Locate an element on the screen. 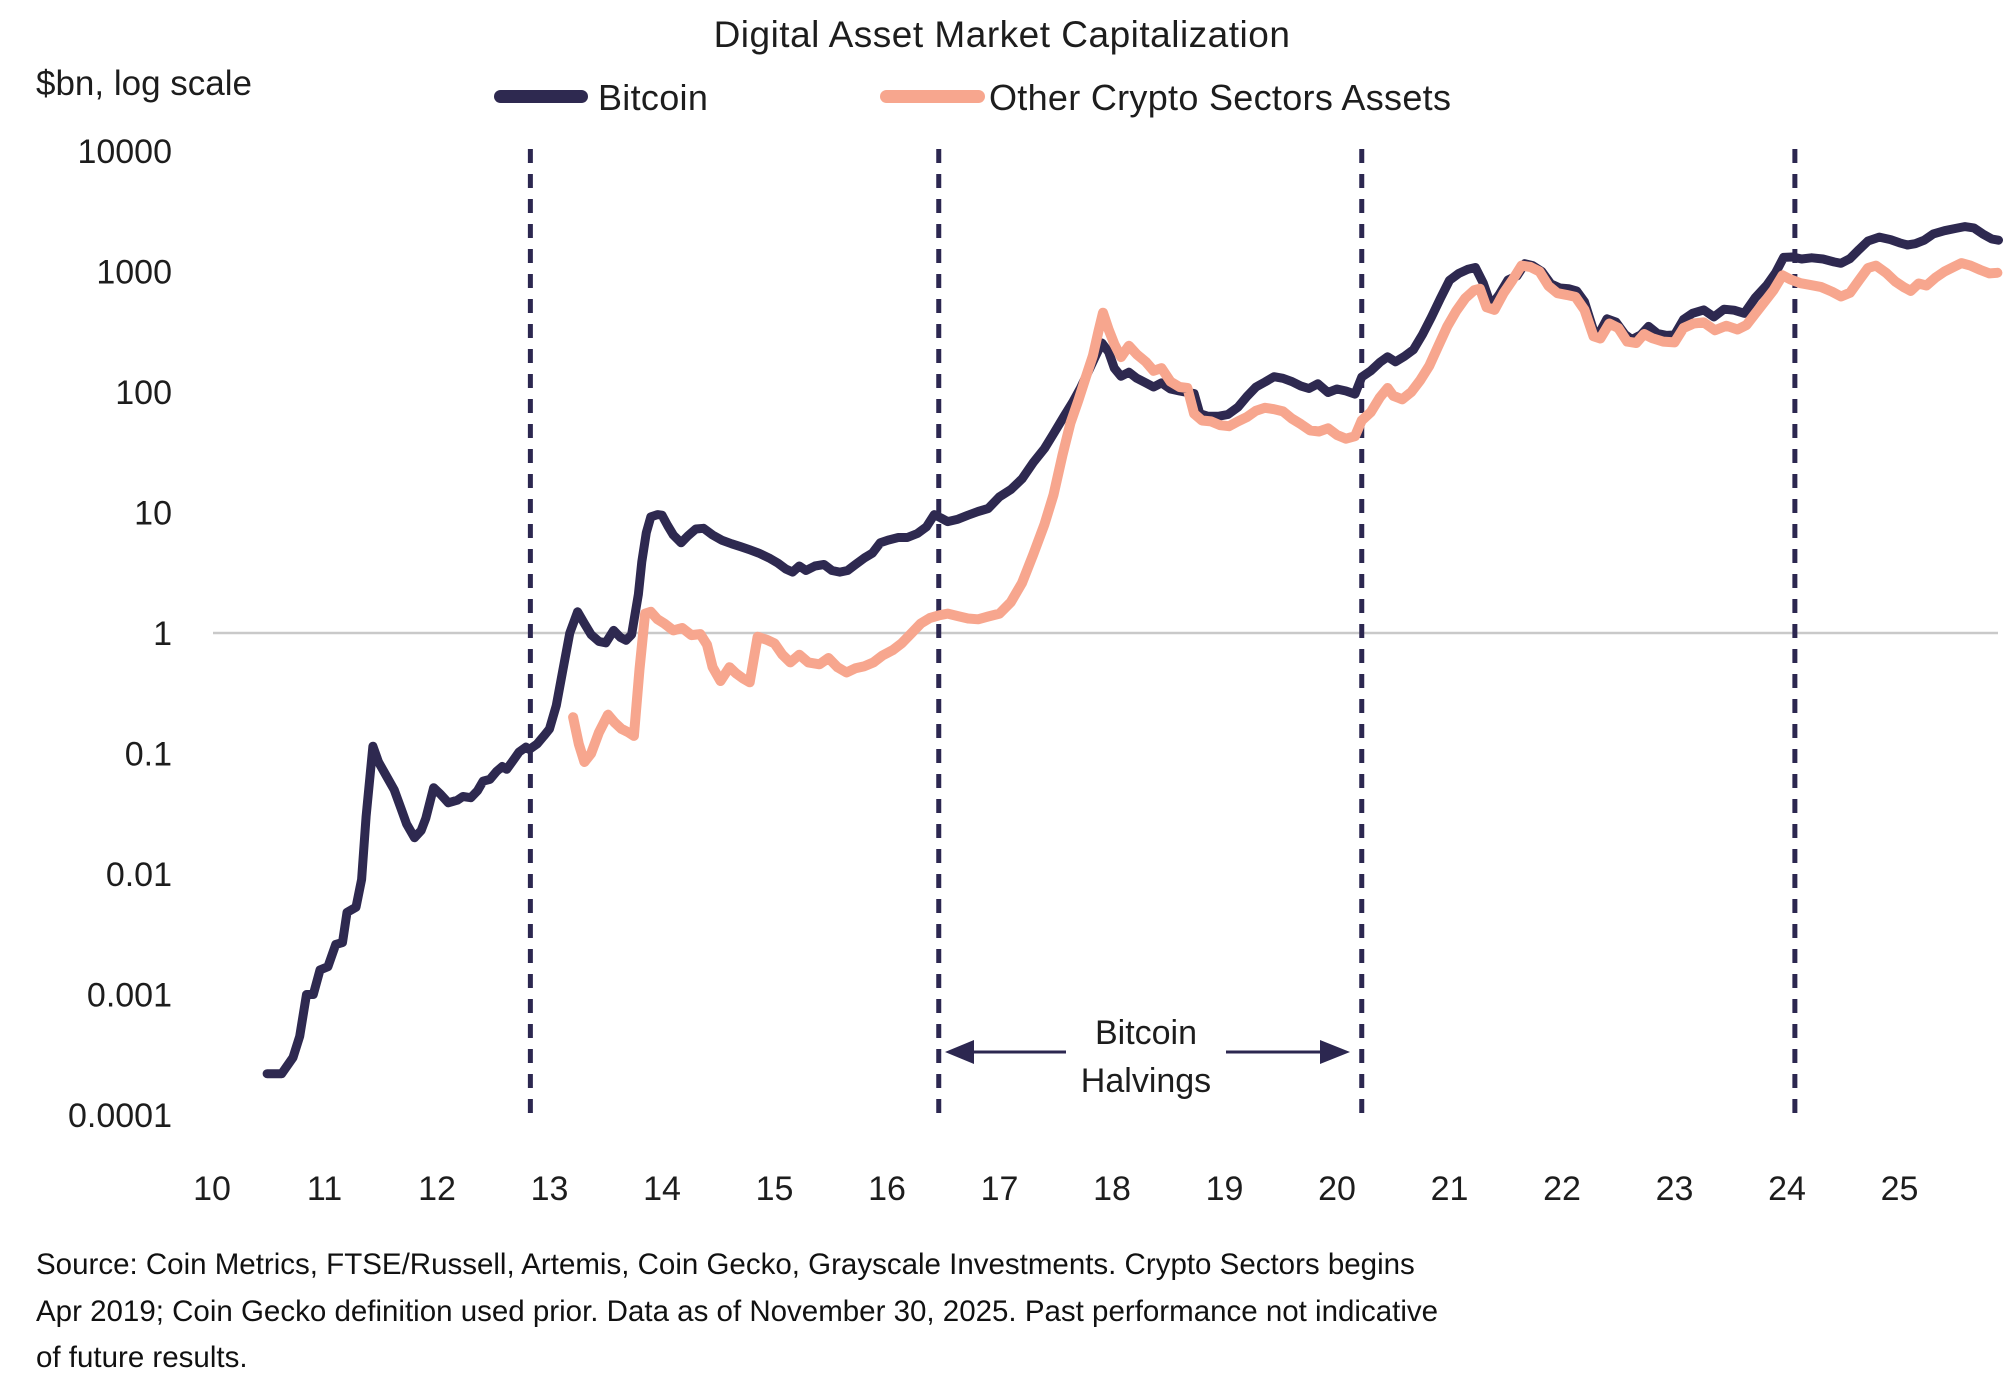 The width and height of the screenshot is (2004, 1389). x-tick-label: 14 is located at coordinates (662, 1189).